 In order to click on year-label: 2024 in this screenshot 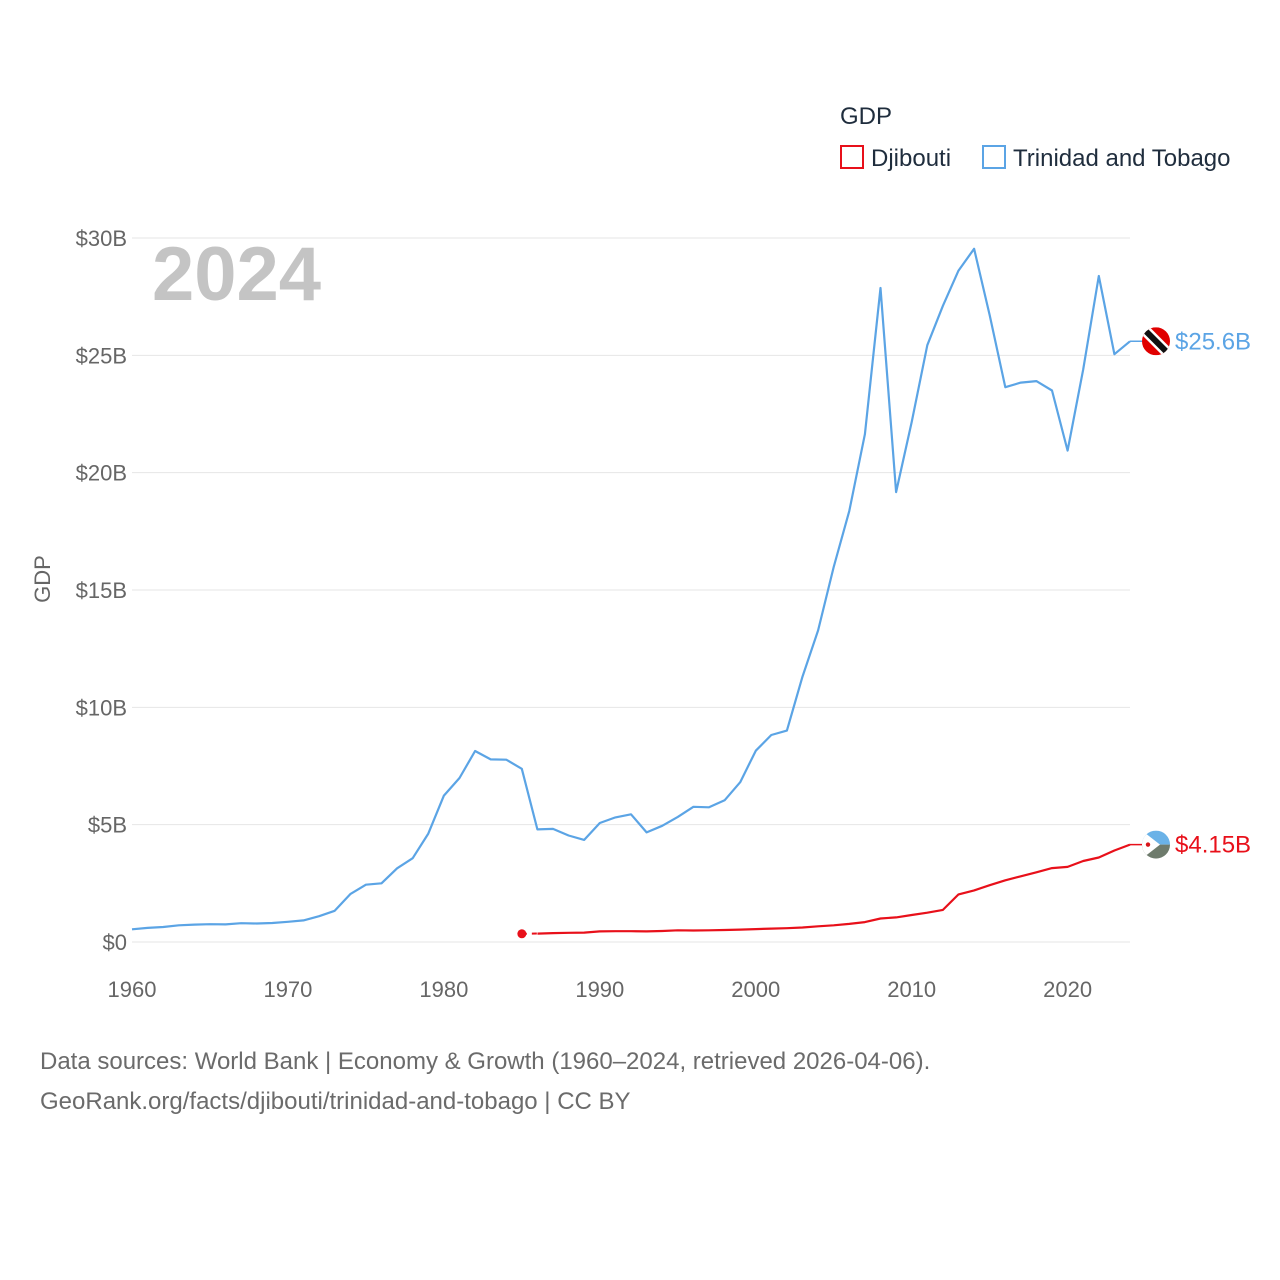, I will do `click(236, 274)`.